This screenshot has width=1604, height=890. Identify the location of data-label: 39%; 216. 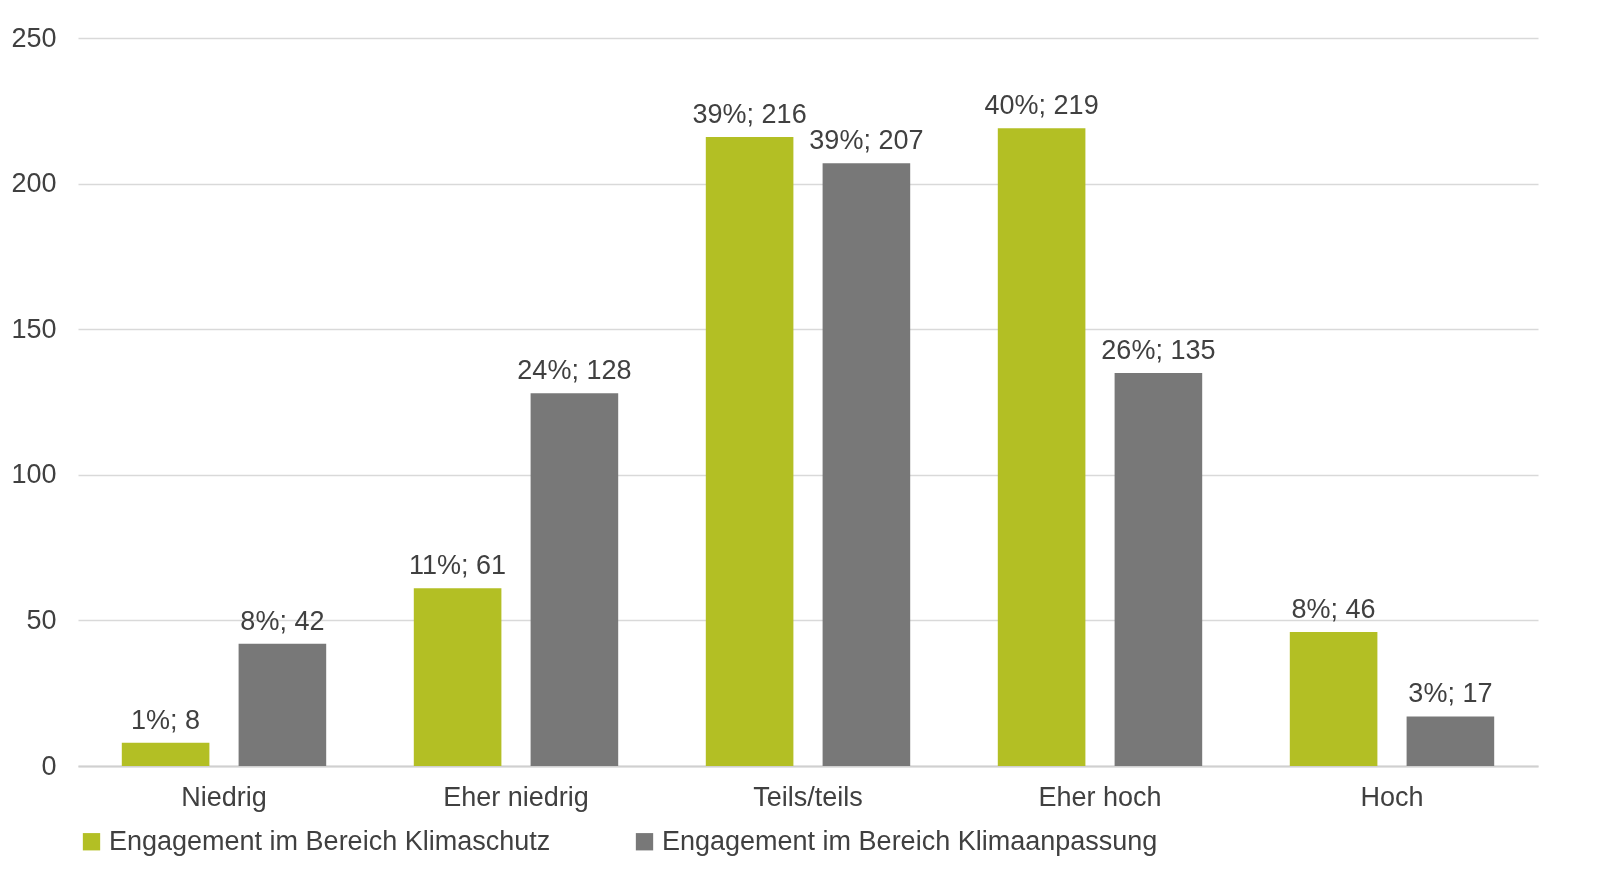
(749, 114).